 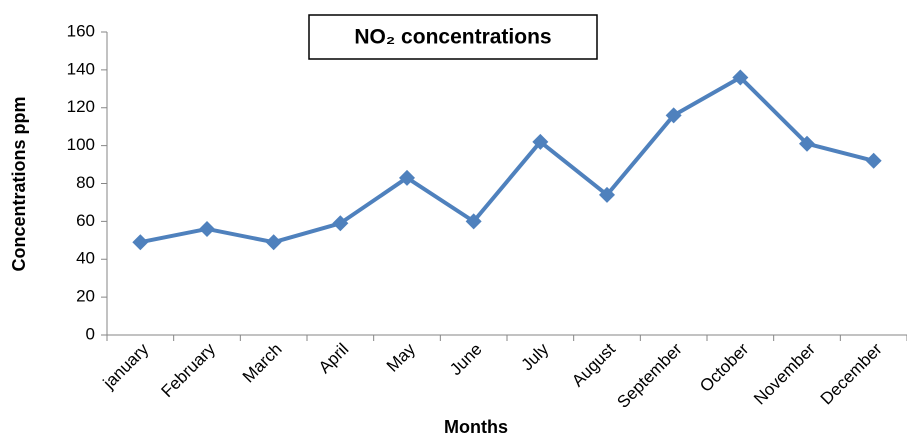 I want to click on x-tick-label: October, so click(x=724, y=367).